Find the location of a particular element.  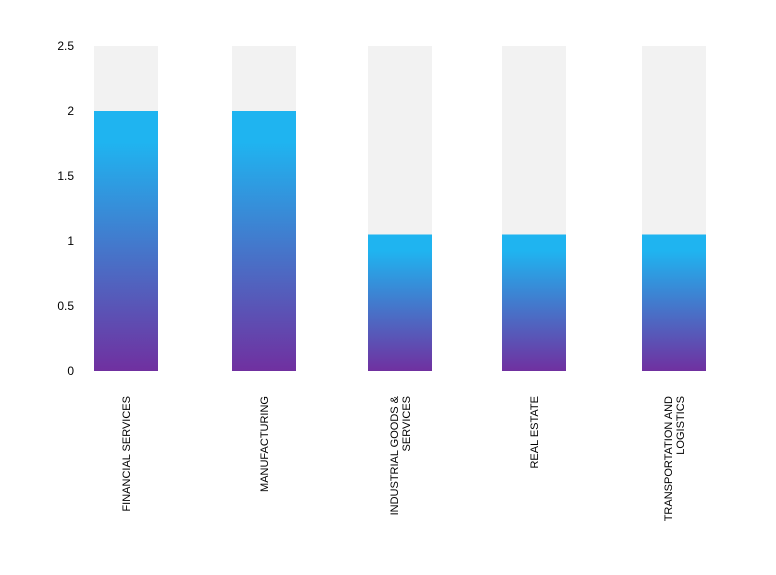

y-tick-label-5: 2.5 is located at coordinates (65, 46).